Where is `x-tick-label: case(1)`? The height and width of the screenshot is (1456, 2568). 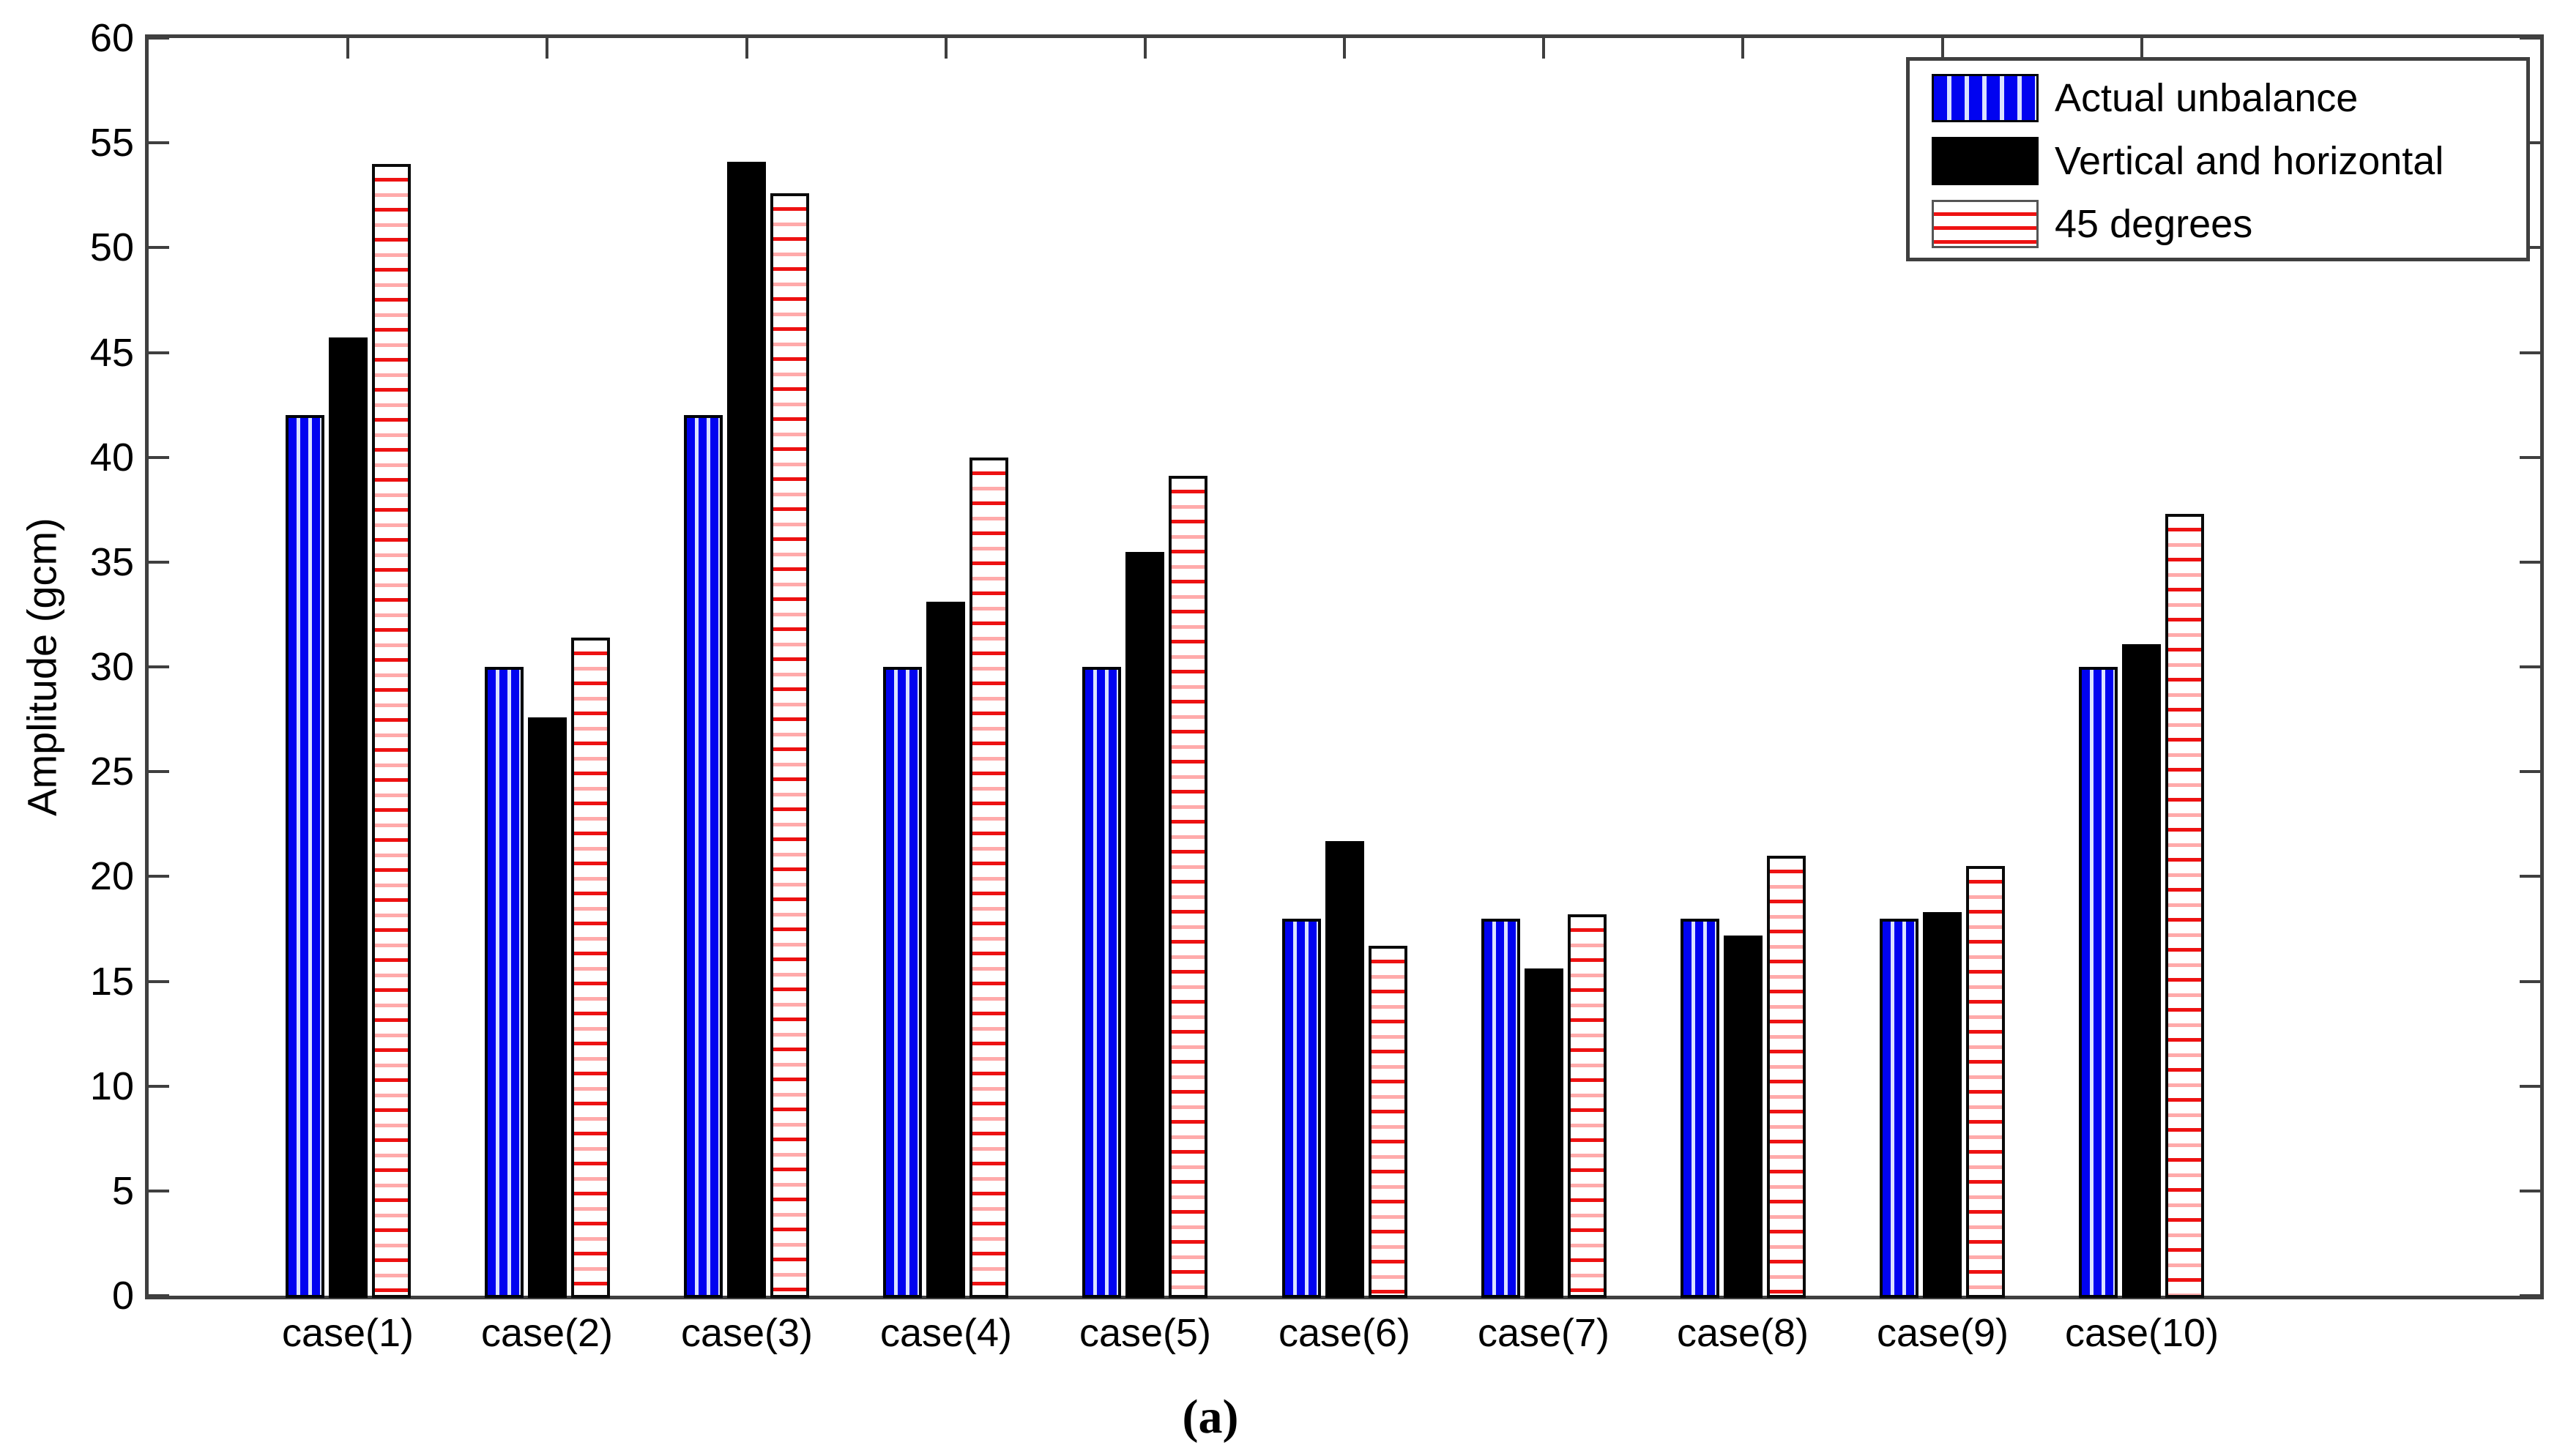
x-tick-label: case(1) is located at coordinates (348, 1333).